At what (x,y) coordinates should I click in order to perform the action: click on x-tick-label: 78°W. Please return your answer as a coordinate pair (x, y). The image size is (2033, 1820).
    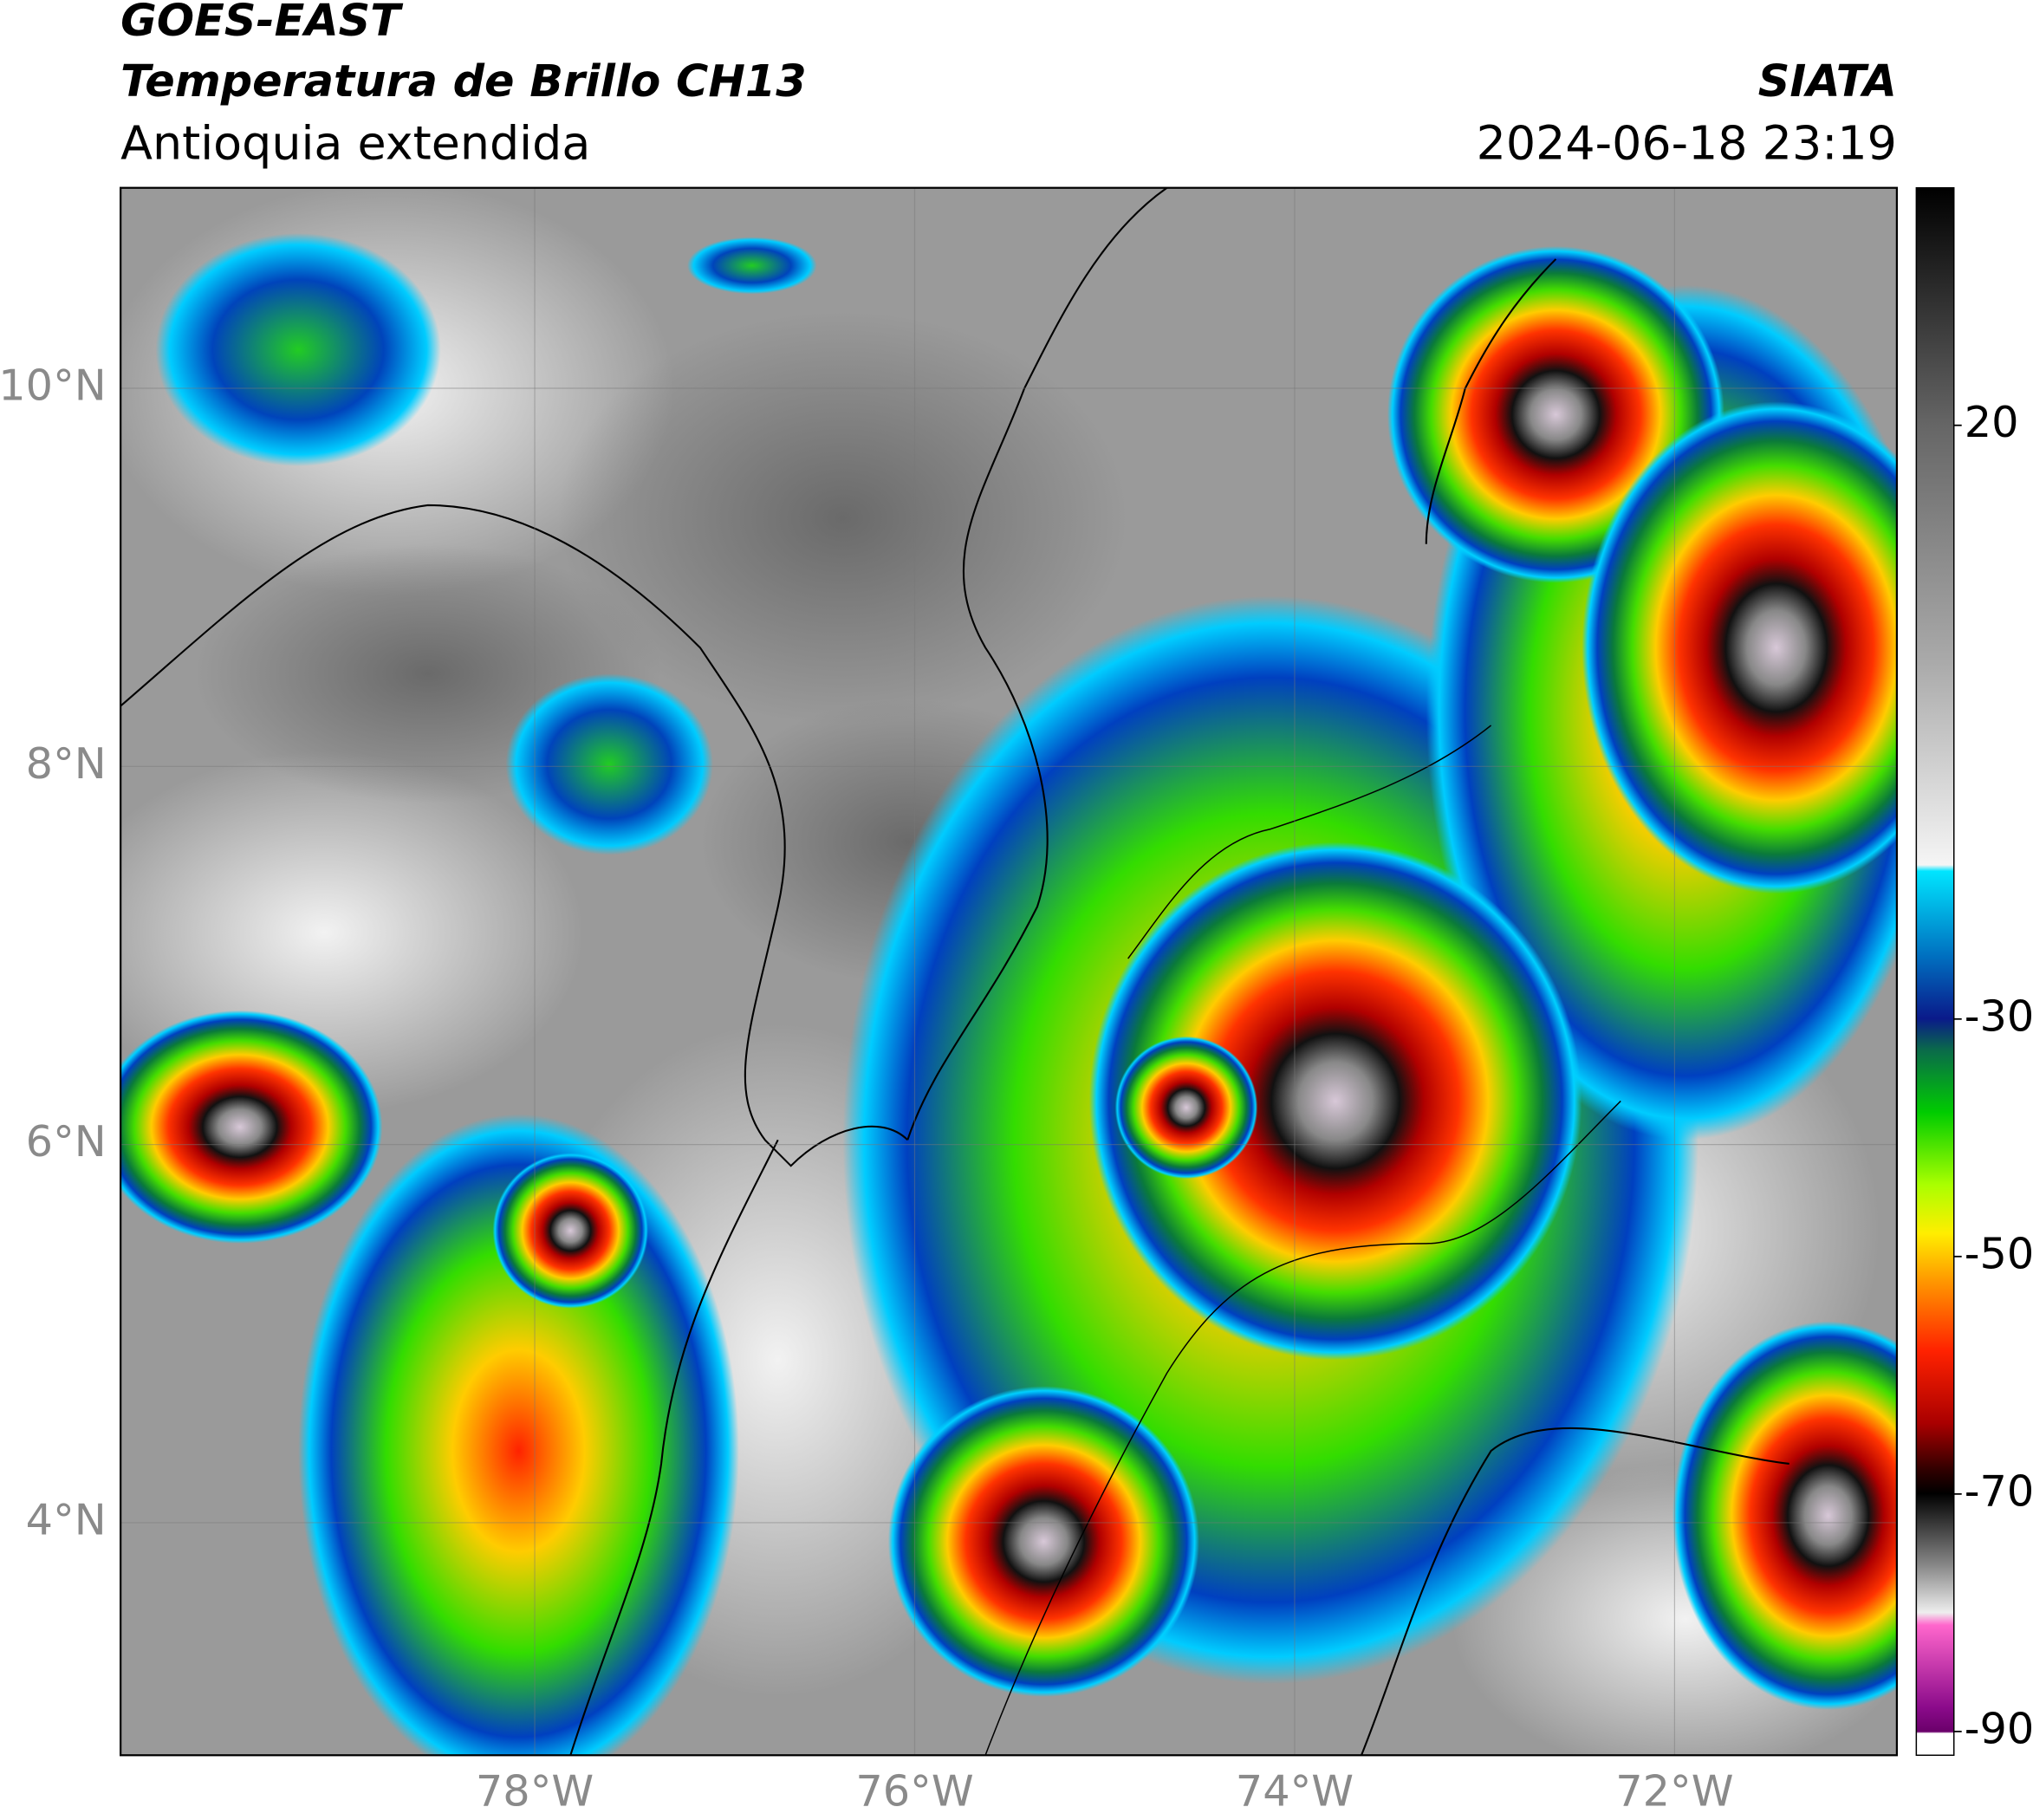
    Looking at the image, I should click on (535, 1791).